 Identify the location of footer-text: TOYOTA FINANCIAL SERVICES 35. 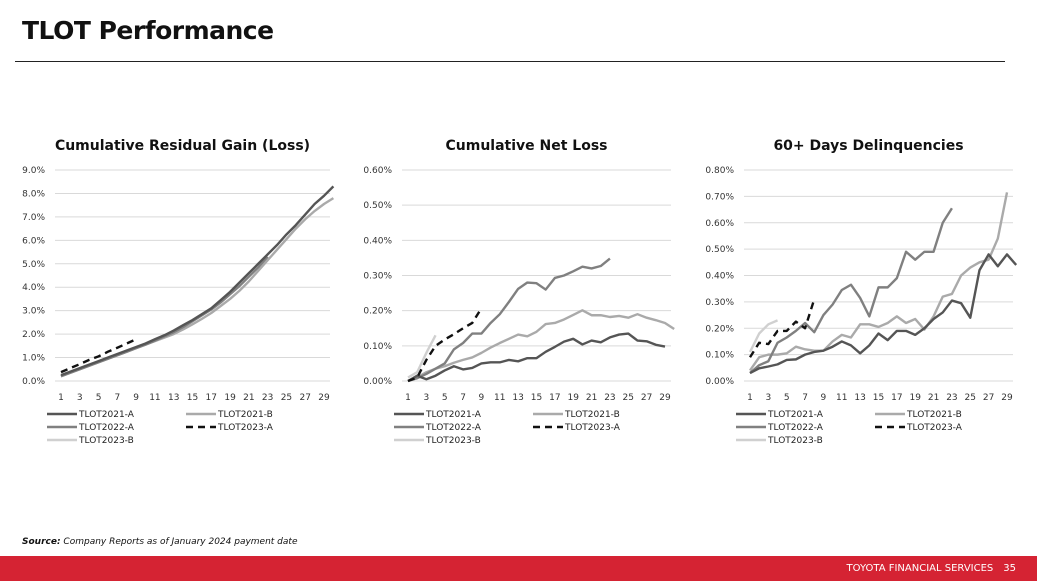
(926, 568).